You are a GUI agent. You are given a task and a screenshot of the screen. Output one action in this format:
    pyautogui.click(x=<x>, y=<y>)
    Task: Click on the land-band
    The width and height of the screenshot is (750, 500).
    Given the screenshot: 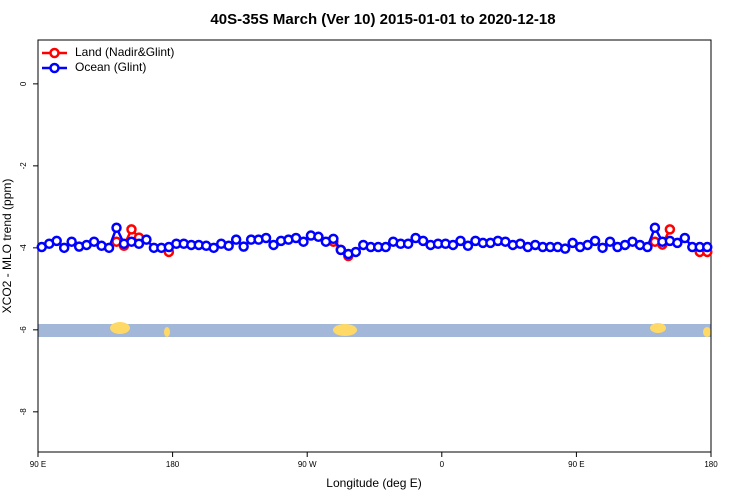 What is the action you would take?
    pyautogui.click(x=374, y=329)
    